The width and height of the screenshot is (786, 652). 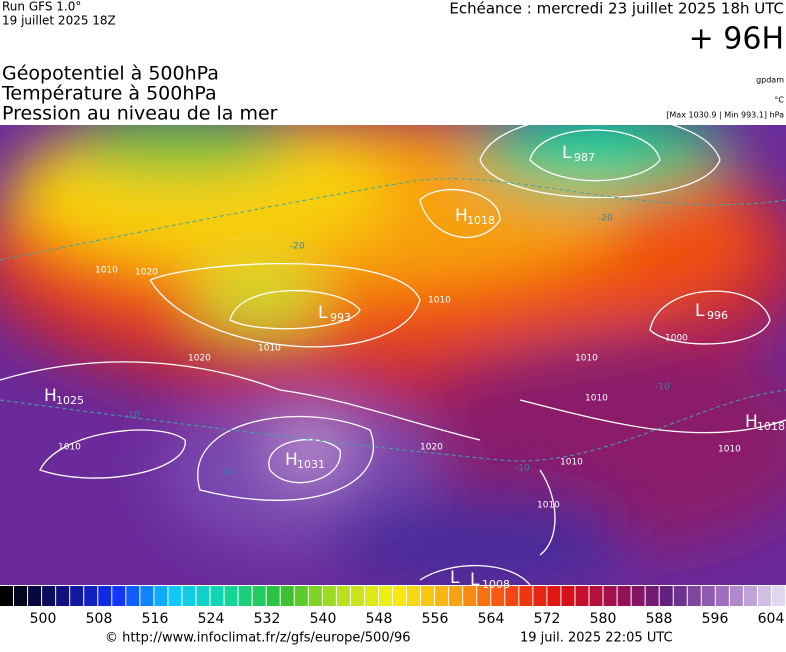 What do you see at coordinates (491, 619) in the screenshot?
I see `colorbar-label: 564` at bounding box center [491, 619].